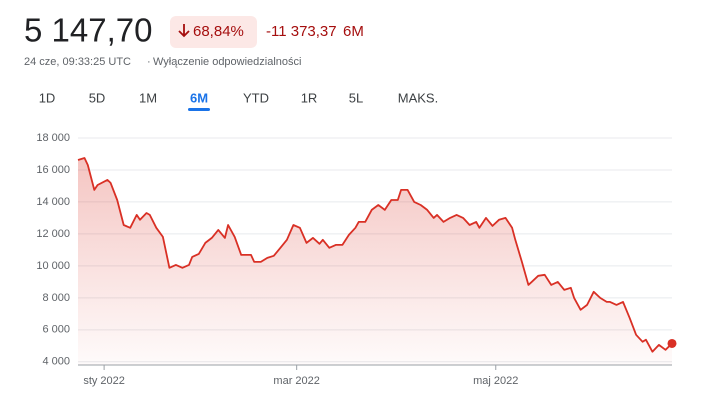 The height and width of the screenshot is (410, 720). Describe the element at coordinates (296, 381) in the screenshot. I see `x-tick-label: mar 2022` at that location.